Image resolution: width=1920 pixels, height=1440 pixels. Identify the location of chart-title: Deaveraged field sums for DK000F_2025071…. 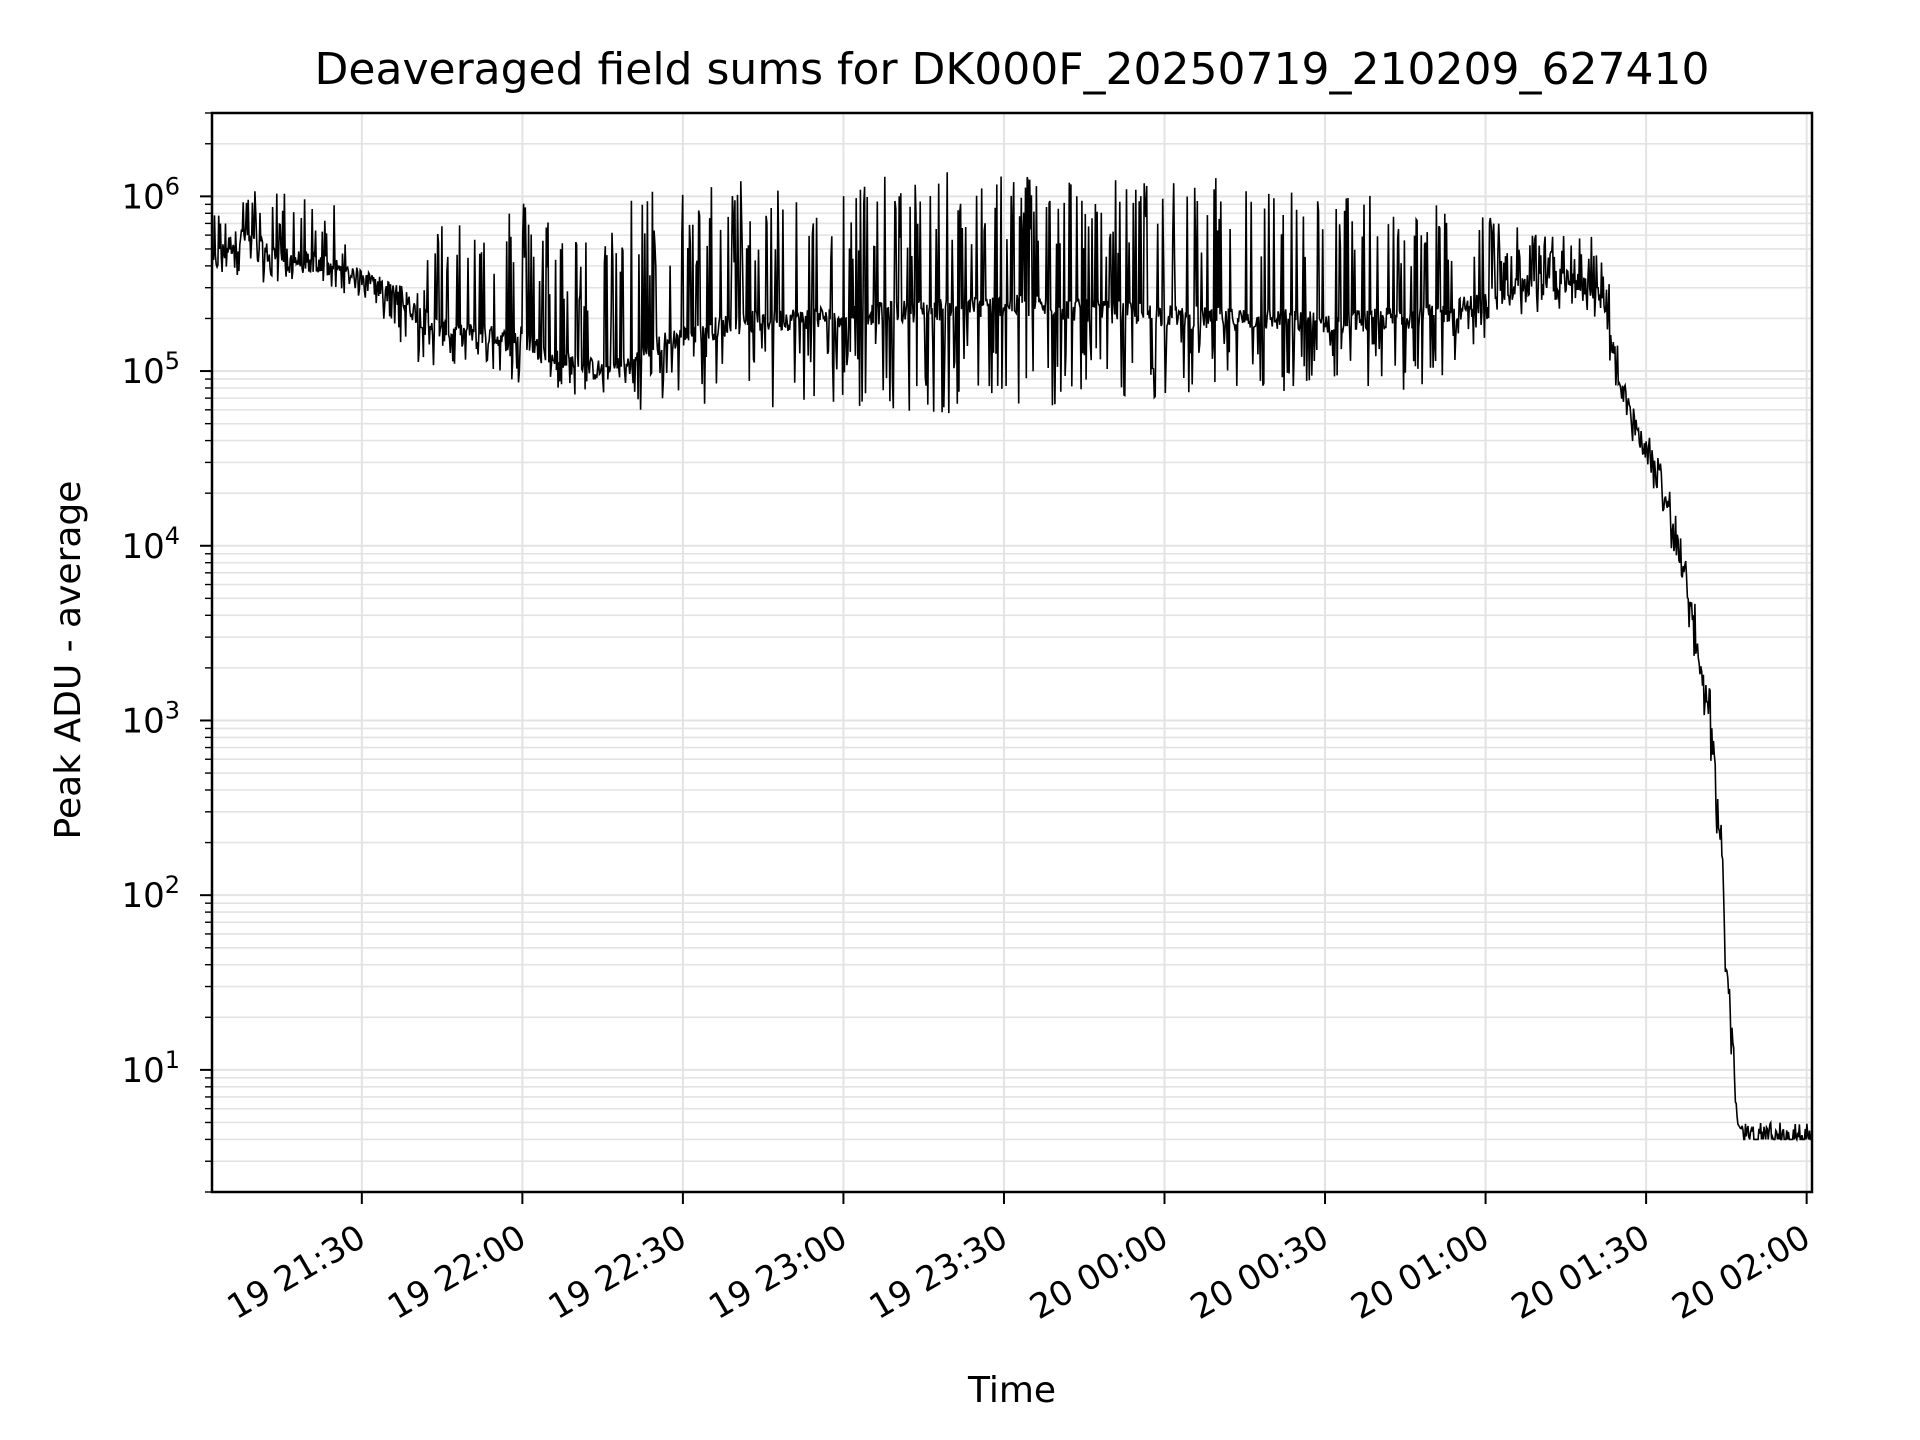
(1012, 69).